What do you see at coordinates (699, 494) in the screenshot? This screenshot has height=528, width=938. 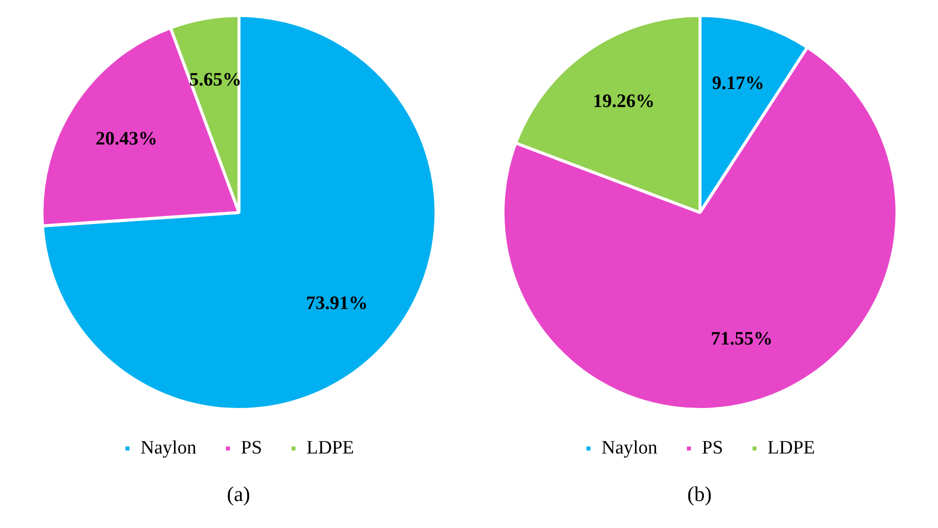 I see `text: (b)` at bounding box center [699, 494].